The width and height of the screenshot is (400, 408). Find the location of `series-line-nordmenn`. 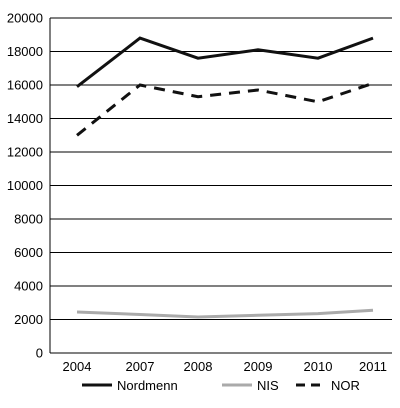

series-line-nordmenn is located at coordinates (225, 62).